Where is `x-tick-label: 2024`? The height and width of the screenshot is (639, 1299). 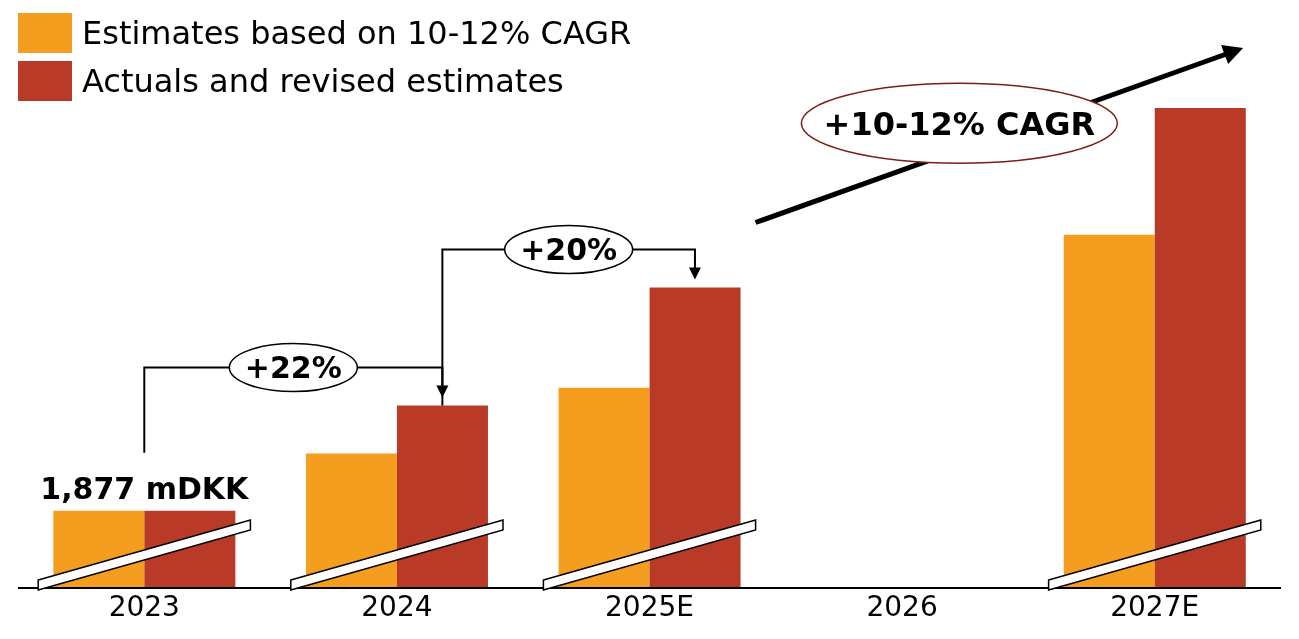 x-tick-label: 2024 is located at coordinates (397, 606).